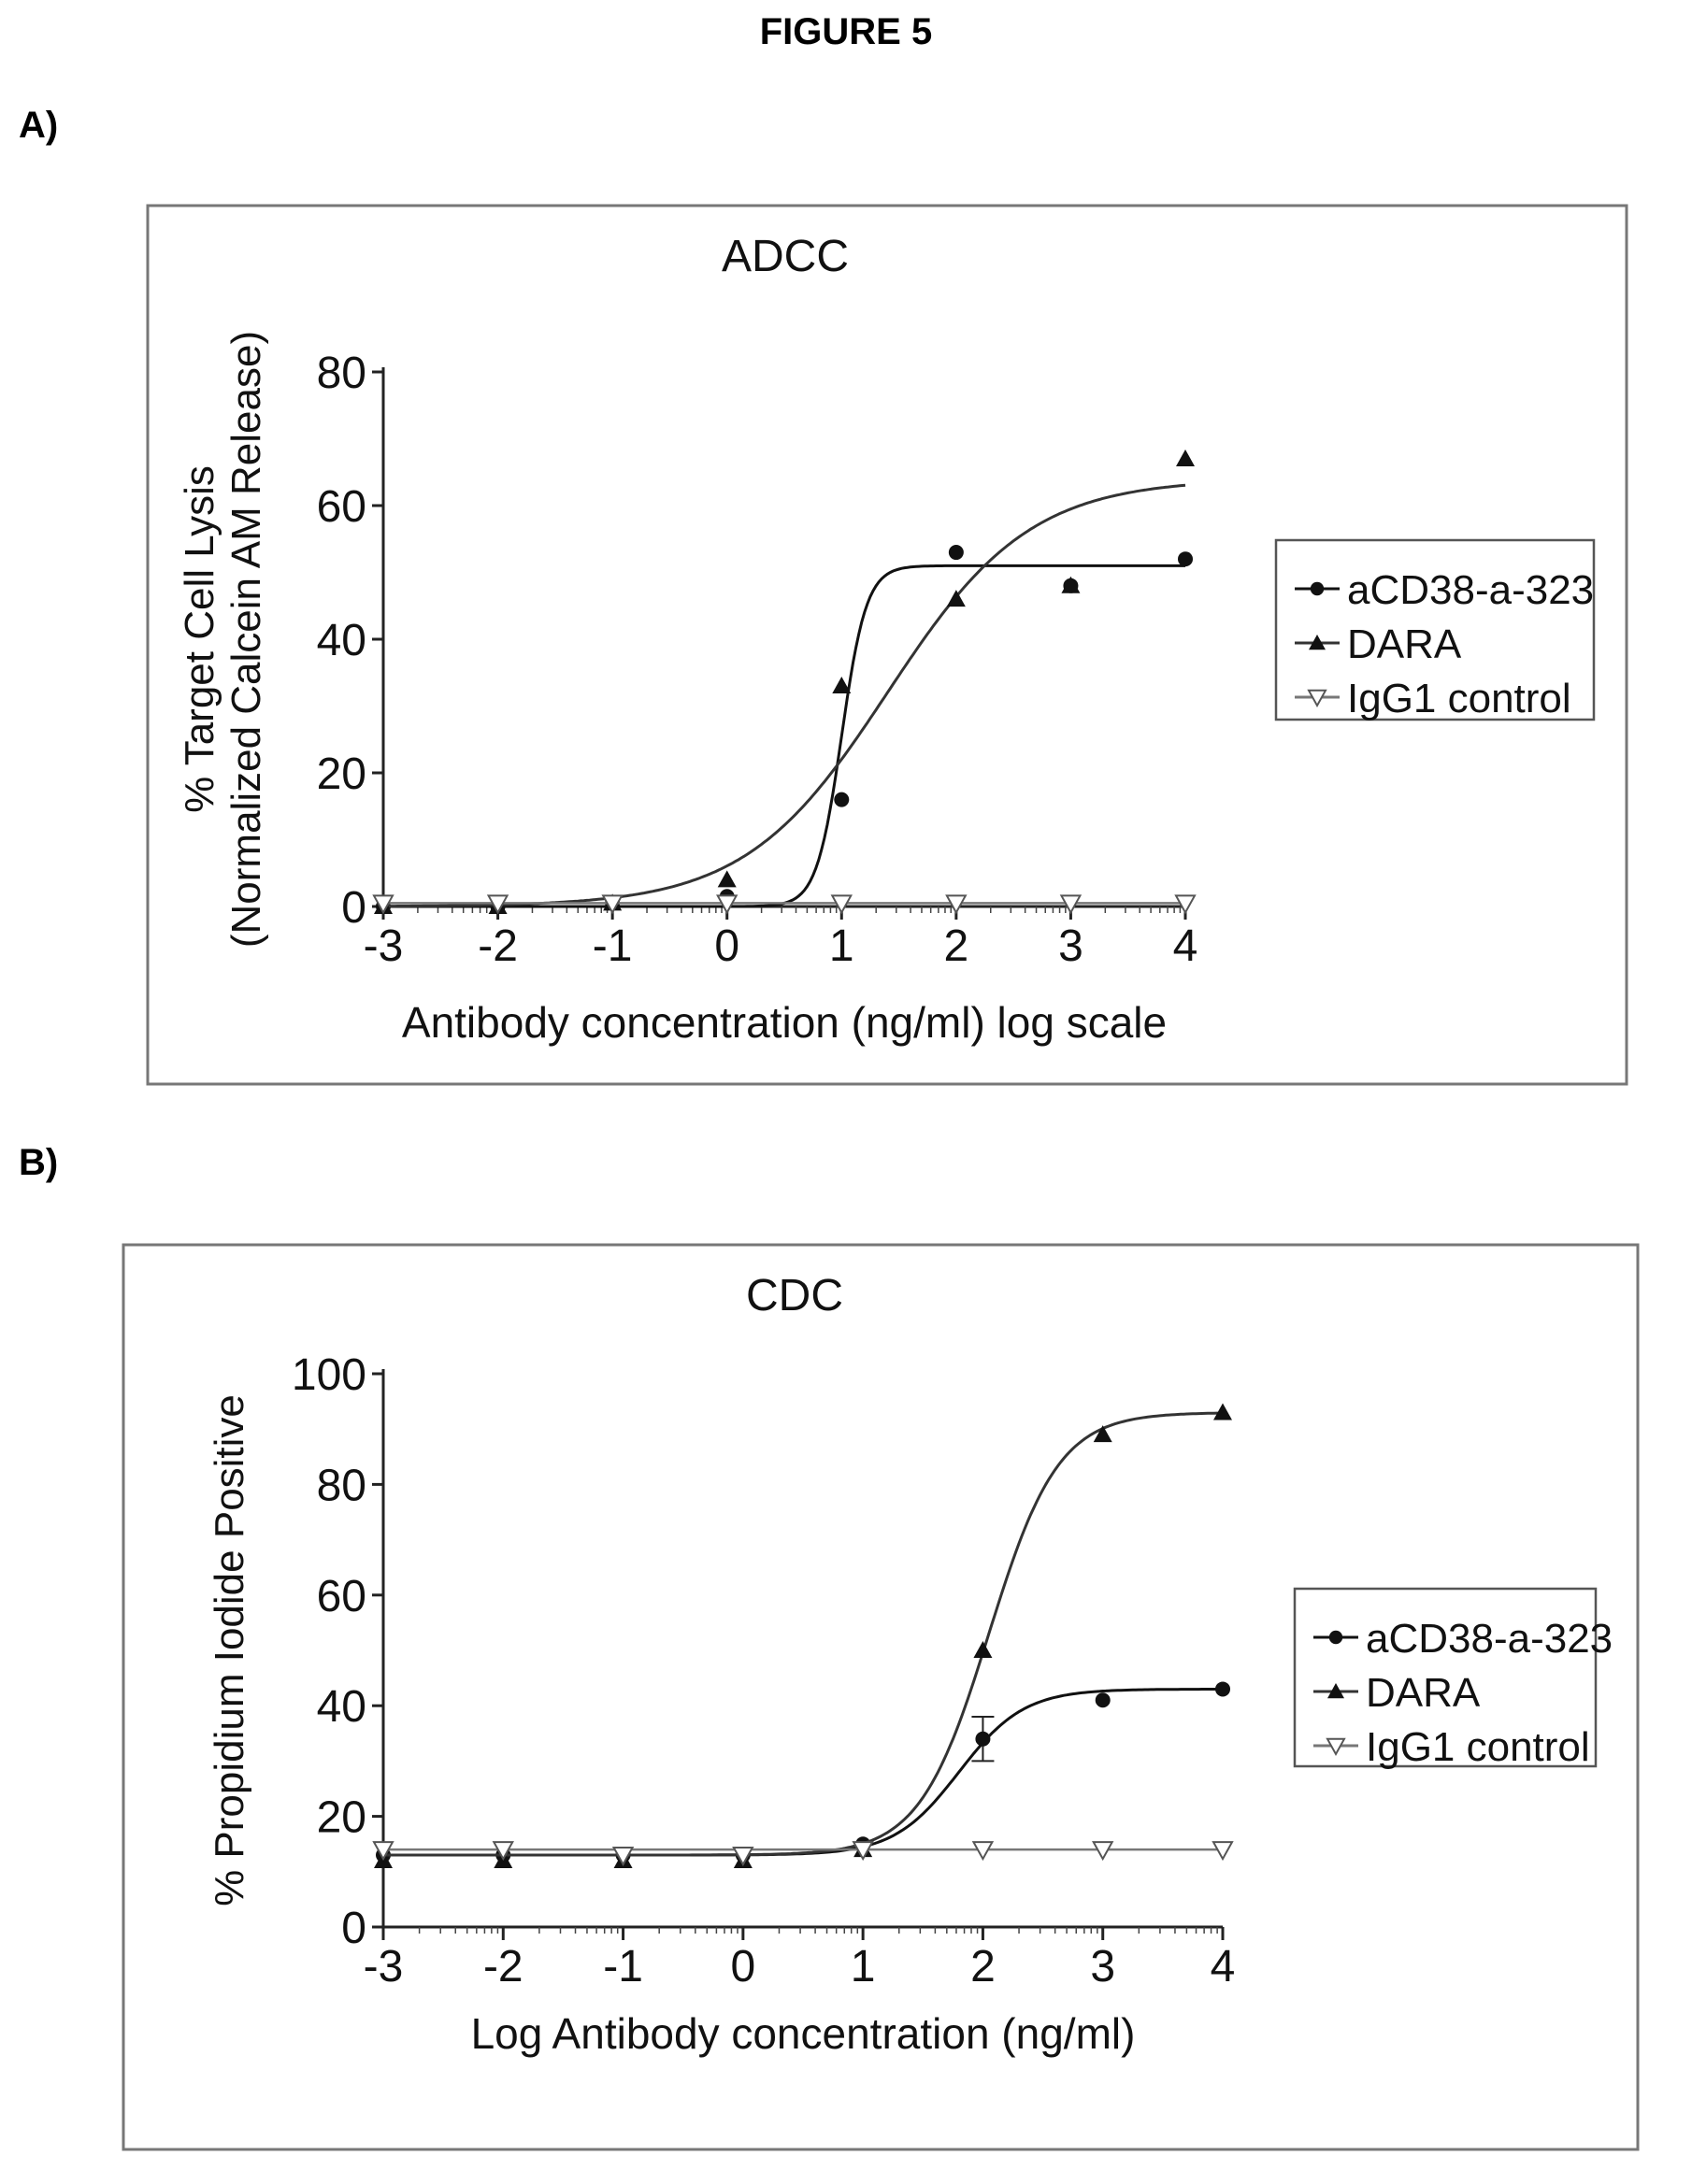 Image resolution: width=1692 pixels, height=2184 pixels. Describe the element at coordinates (1185, 946) in the screenshot. I see `adcc-x-tick-label: 4` at that location.